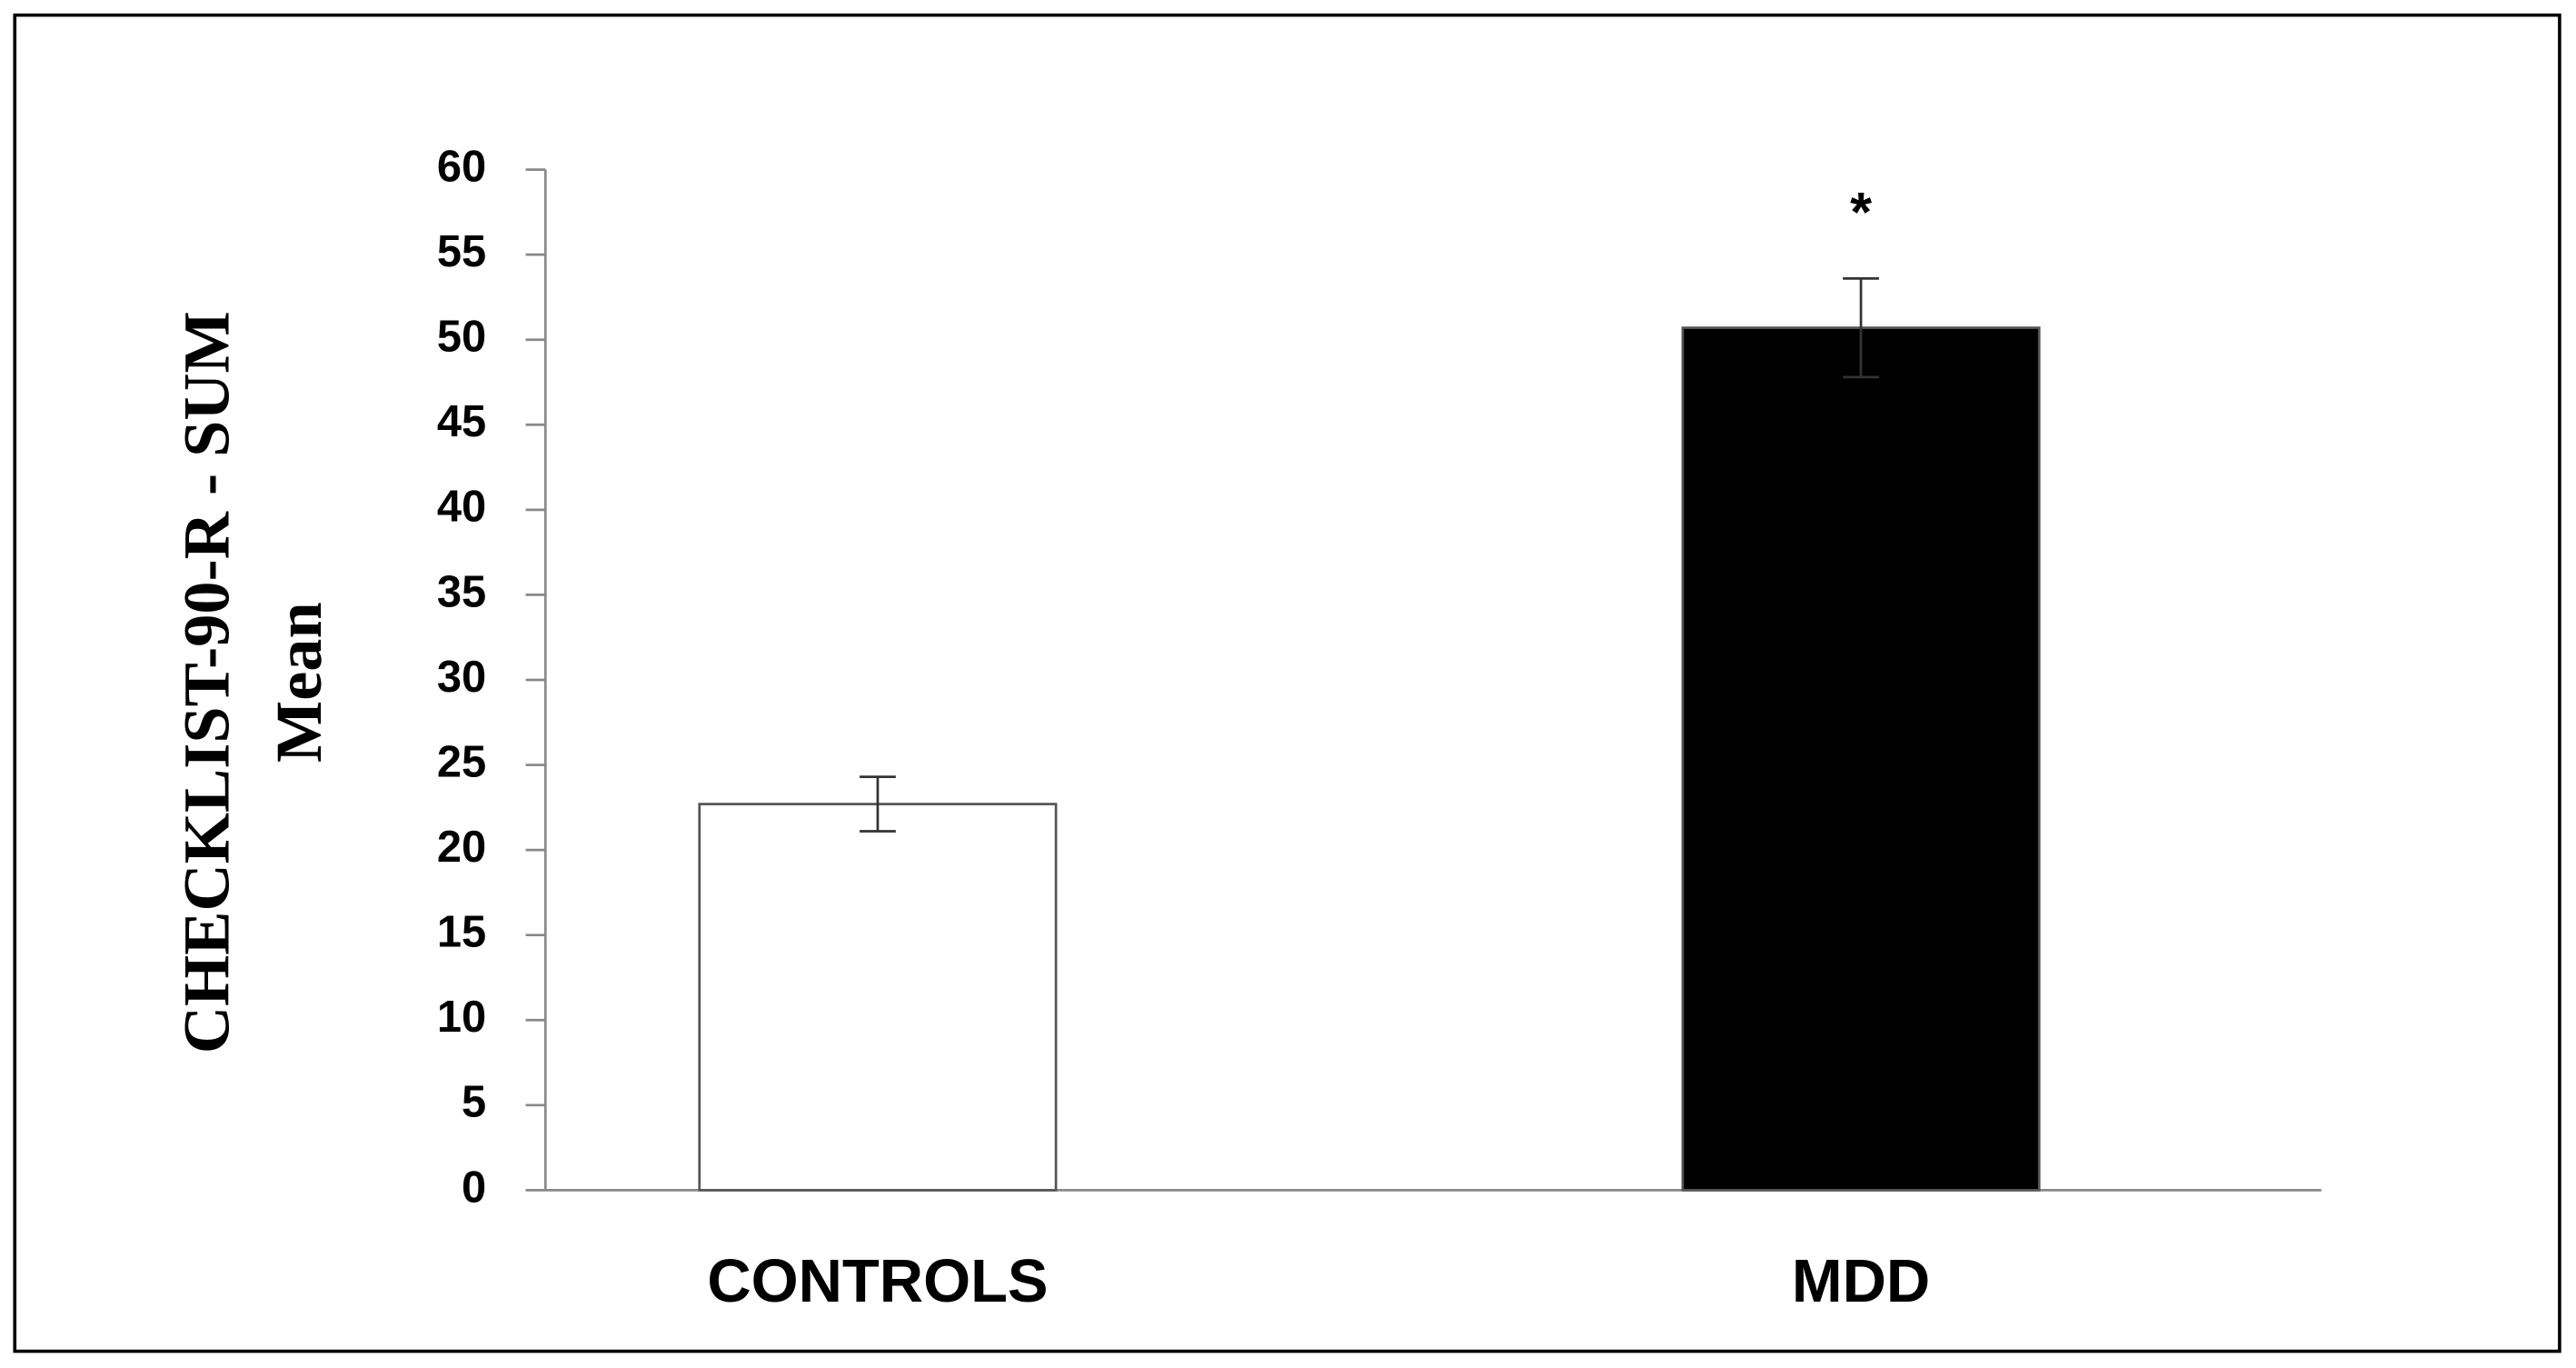 The height and width of the screenshot is (1368, 2576). I want to click on y-tick-label: 10, so click(461, 1017).